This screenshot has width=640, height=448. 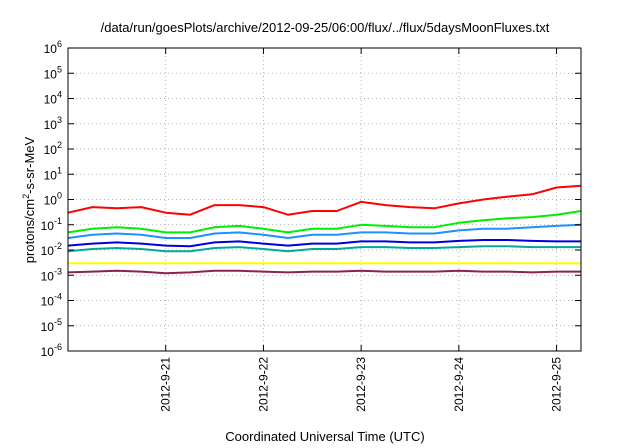 What do you see at coordinates (26, 196) in the screenshot?
I see `y-axis-label-sup: 2` at bounding box center [26, 196].